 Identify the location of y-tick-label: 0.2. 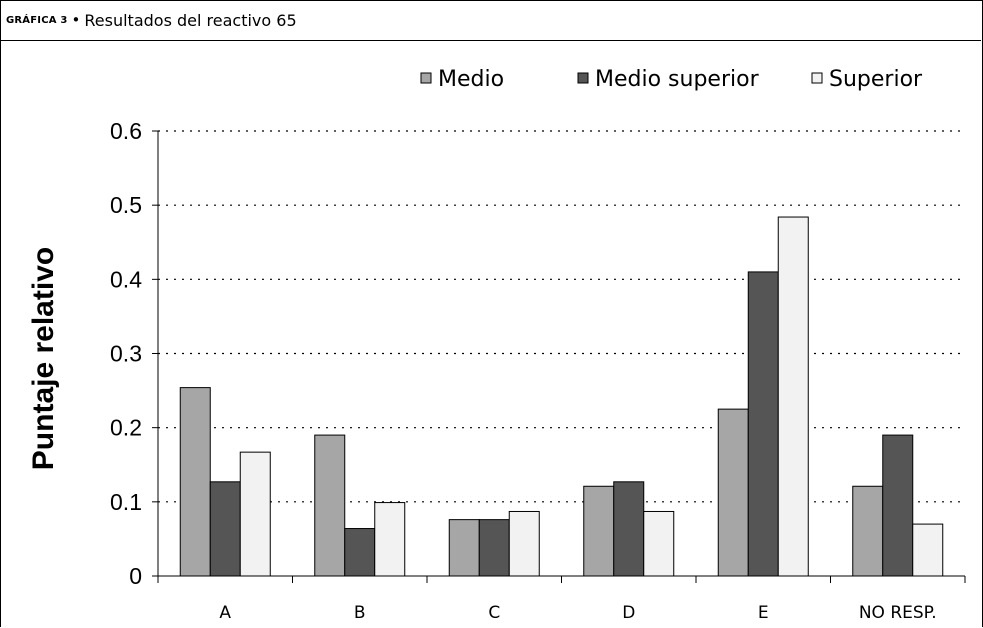
(126, 428).